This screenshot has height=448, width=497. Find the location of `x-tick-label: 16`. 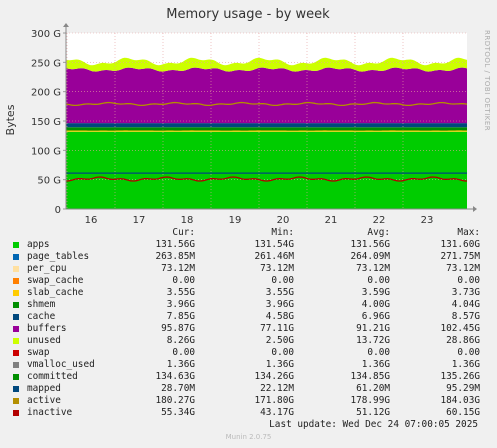

x-tick-label: 16 is located at coordinates (91, 220).